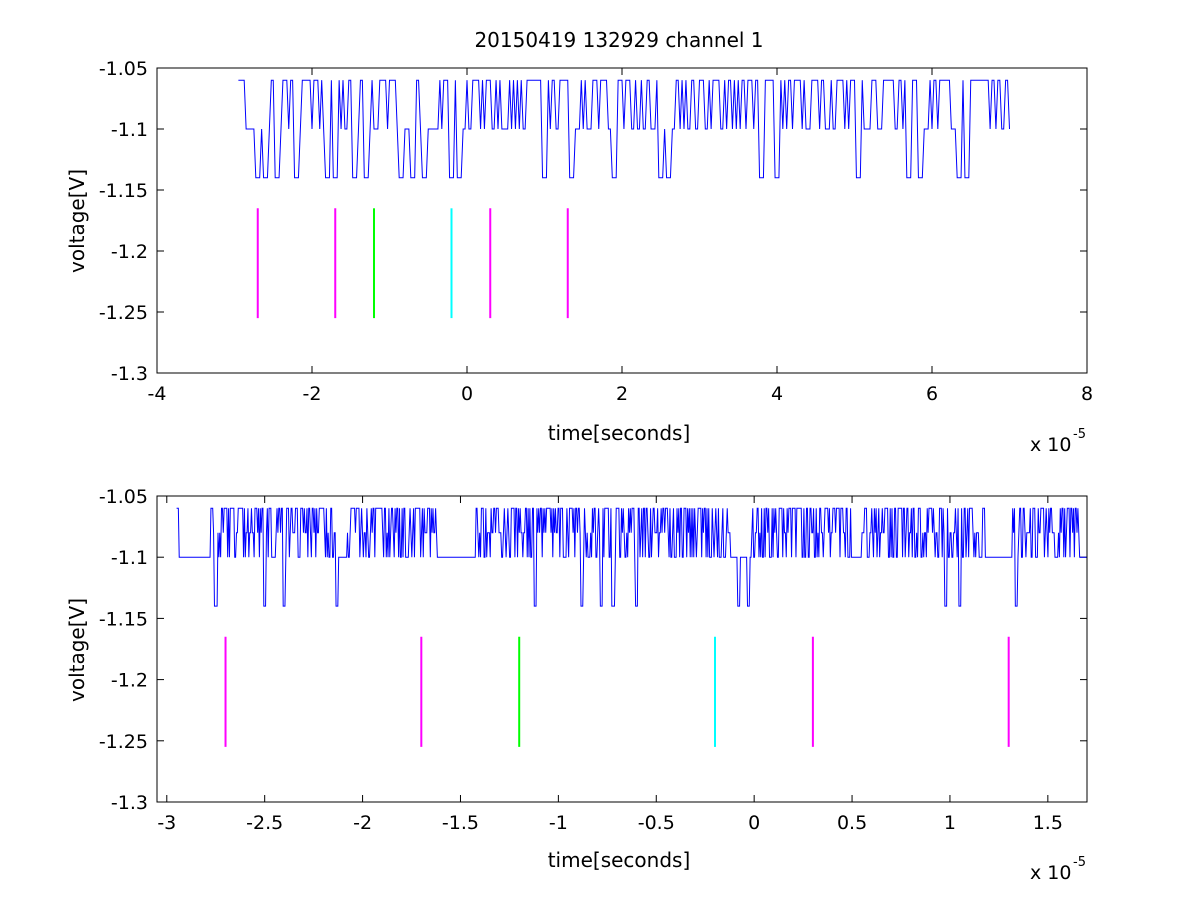 The height and width of the screenshot is (901, 1200). I want to click on top-x-exponent: -5, so click(1079, 434).